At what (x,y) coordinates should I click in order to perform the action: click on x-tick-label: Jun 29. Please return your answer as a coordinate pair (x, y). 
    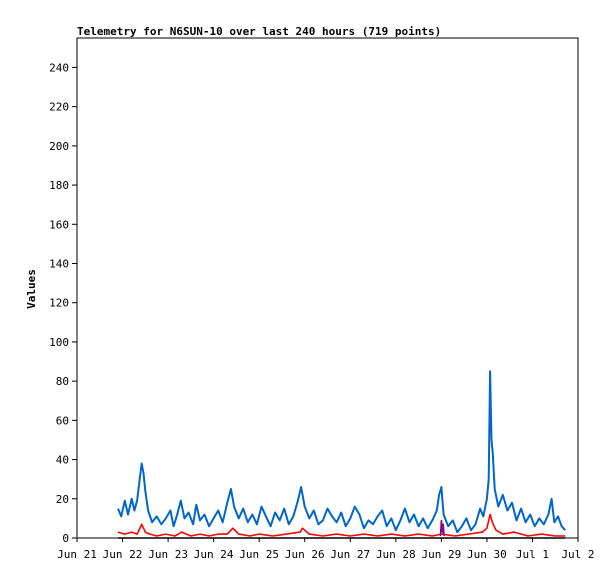
    Looking at the image, I should click on (441, 554).